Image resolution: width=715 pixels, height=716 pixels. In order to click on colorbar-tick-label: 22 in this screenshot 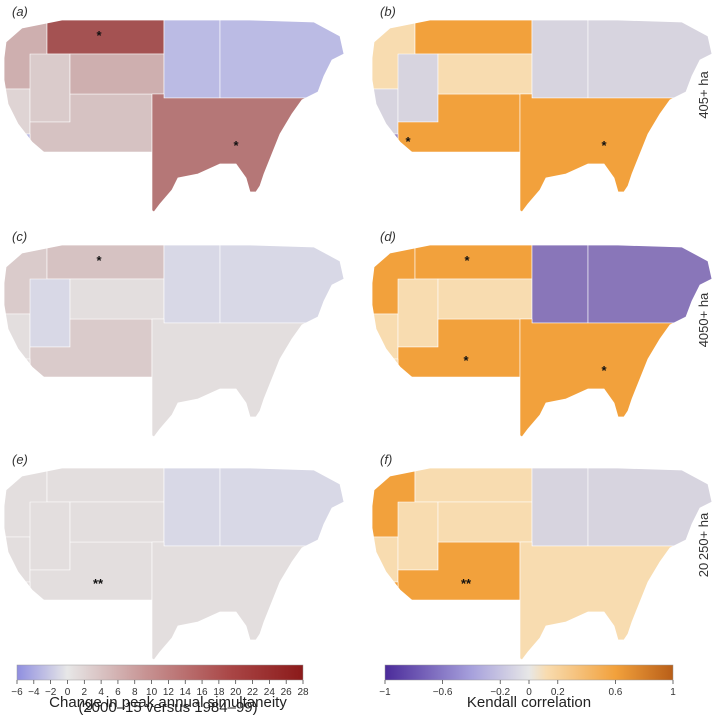, I will do `click(253, 692)`.